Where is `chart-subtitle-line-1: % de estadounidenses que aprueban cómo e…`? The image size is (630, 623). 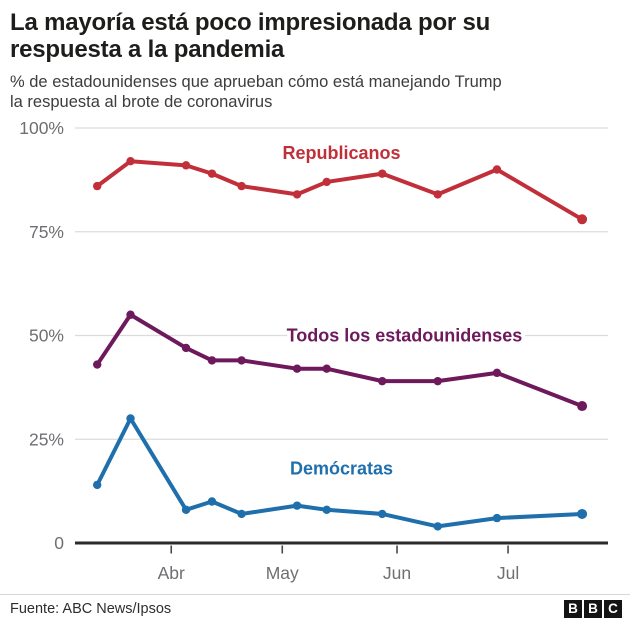 chart-subtitle-line-1: % de estadounidenses que aprueban cómo e… is located at coordinates (256, 82).